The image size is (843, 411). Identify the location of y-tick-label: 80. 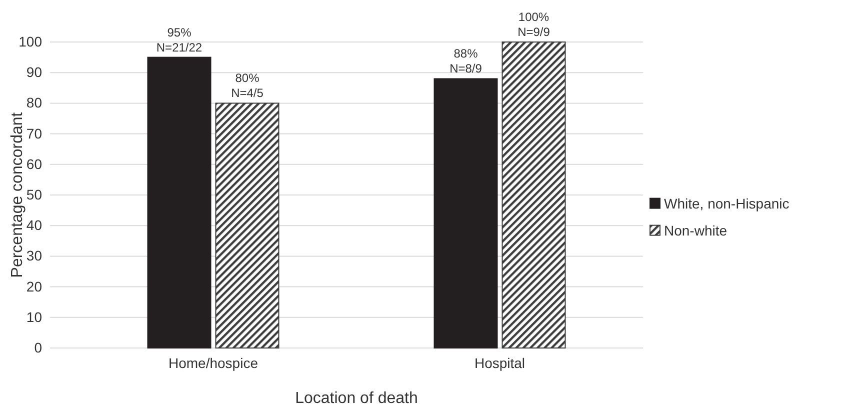
(34, 102).